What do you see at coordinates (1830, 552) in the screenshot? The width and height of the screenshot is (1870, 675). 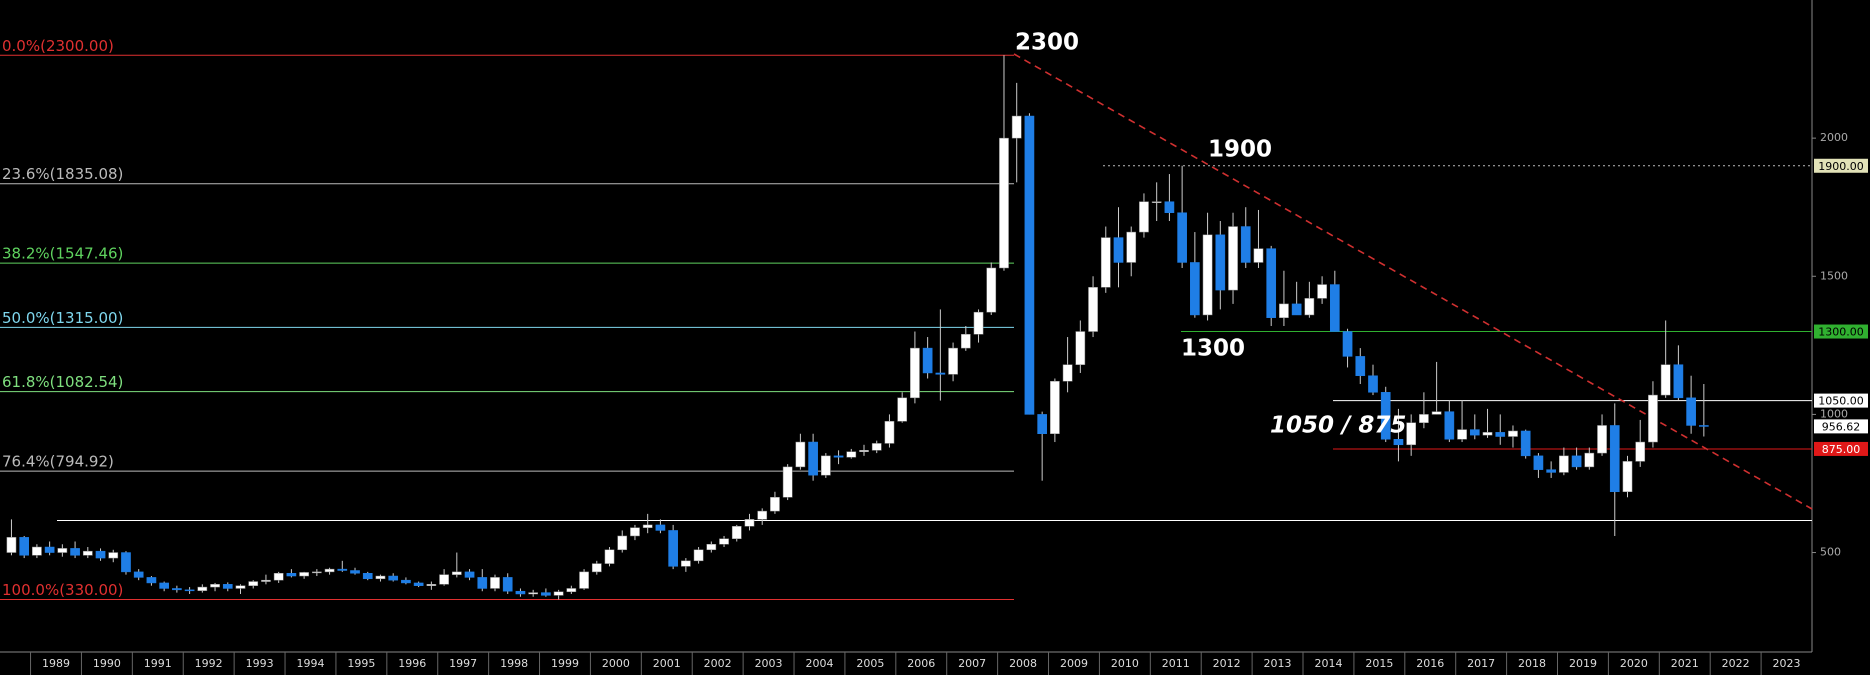 I see `y-tick-label: 500` at bounding box center [1830, 552].